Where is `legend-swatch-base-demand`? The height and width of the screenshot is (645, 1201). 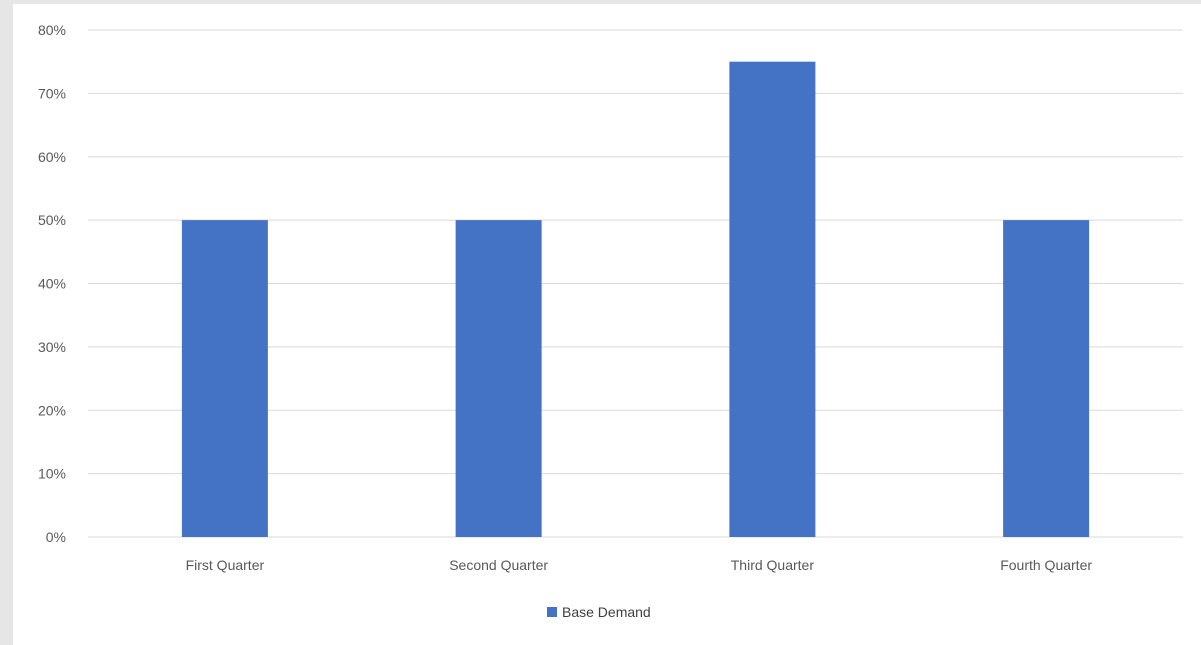
legend-swatch-base-demand is located at coordinates (552, 612).